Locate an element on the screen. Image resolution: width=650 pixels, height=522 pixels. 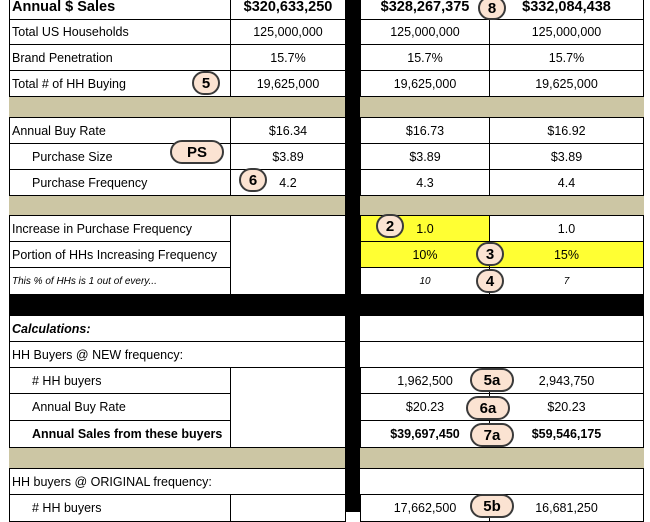
callout-badge-8: 8 is located at coordinates (492, 10).